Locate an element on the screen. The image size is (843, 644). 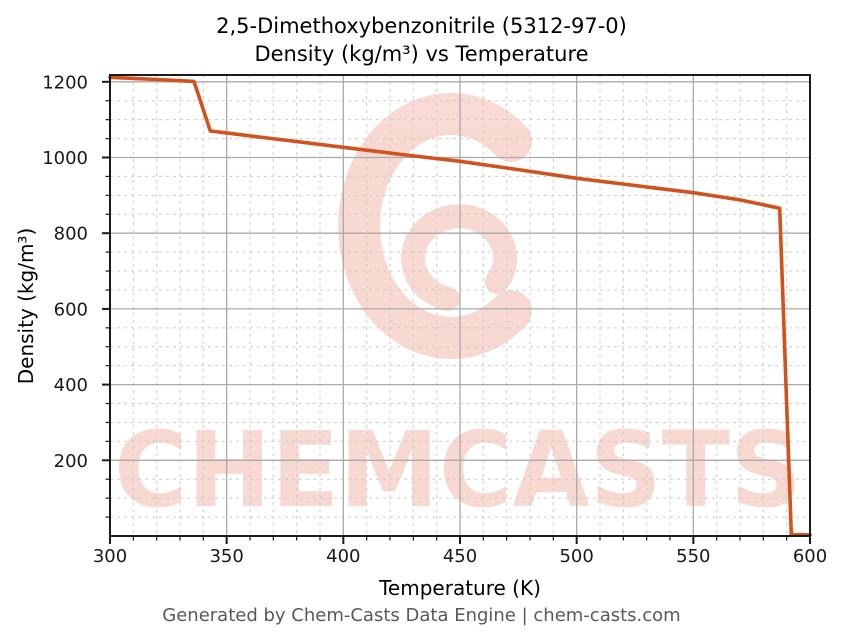
y-tick-label: 200 is located at coordinates (71, 461).